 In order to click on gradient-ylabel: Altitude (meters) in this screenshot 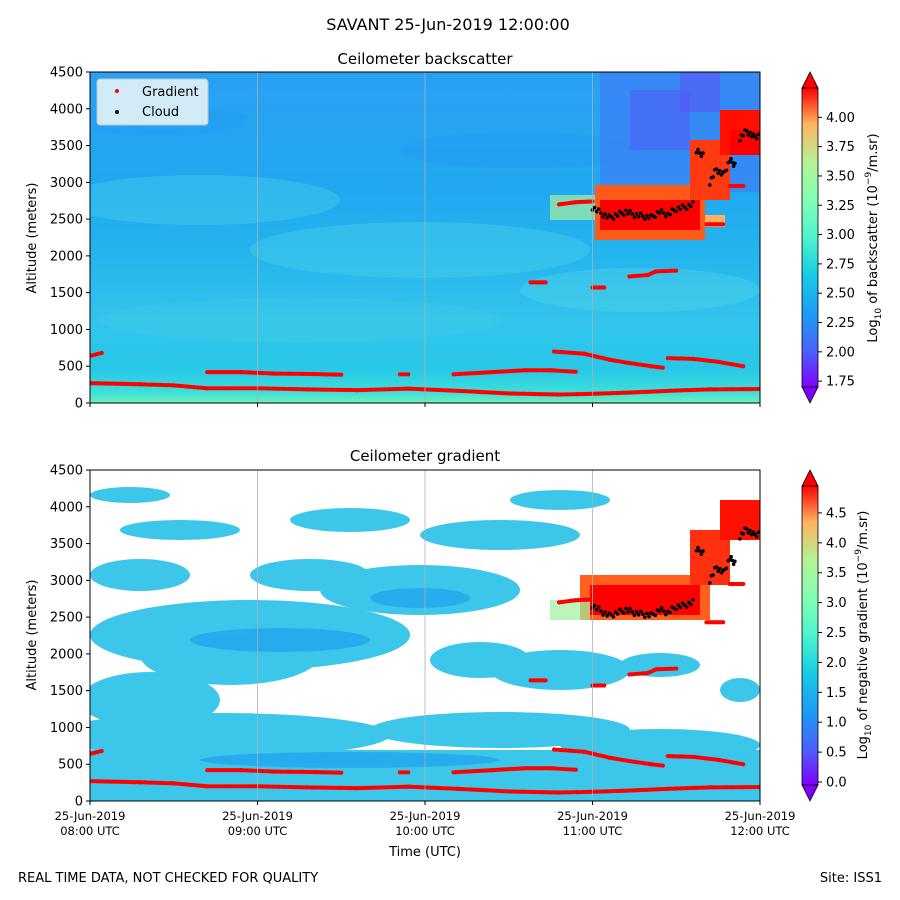, I will do `click(32, 635)`.